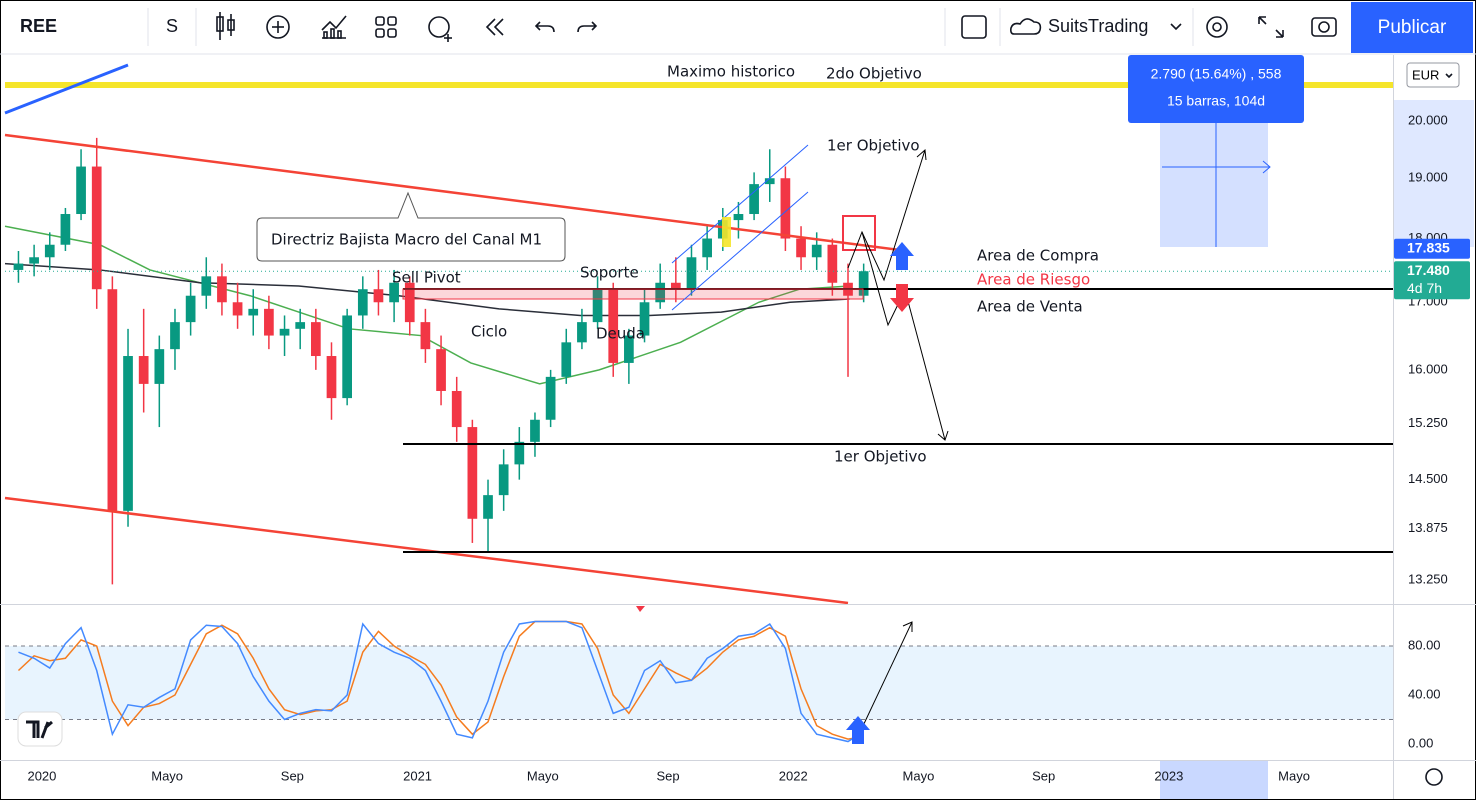 The image size is (1476, 800). Describe the element at coordinates (1428, 119) in the screenshot. I see `y-tick-label: 20.000` at that location.